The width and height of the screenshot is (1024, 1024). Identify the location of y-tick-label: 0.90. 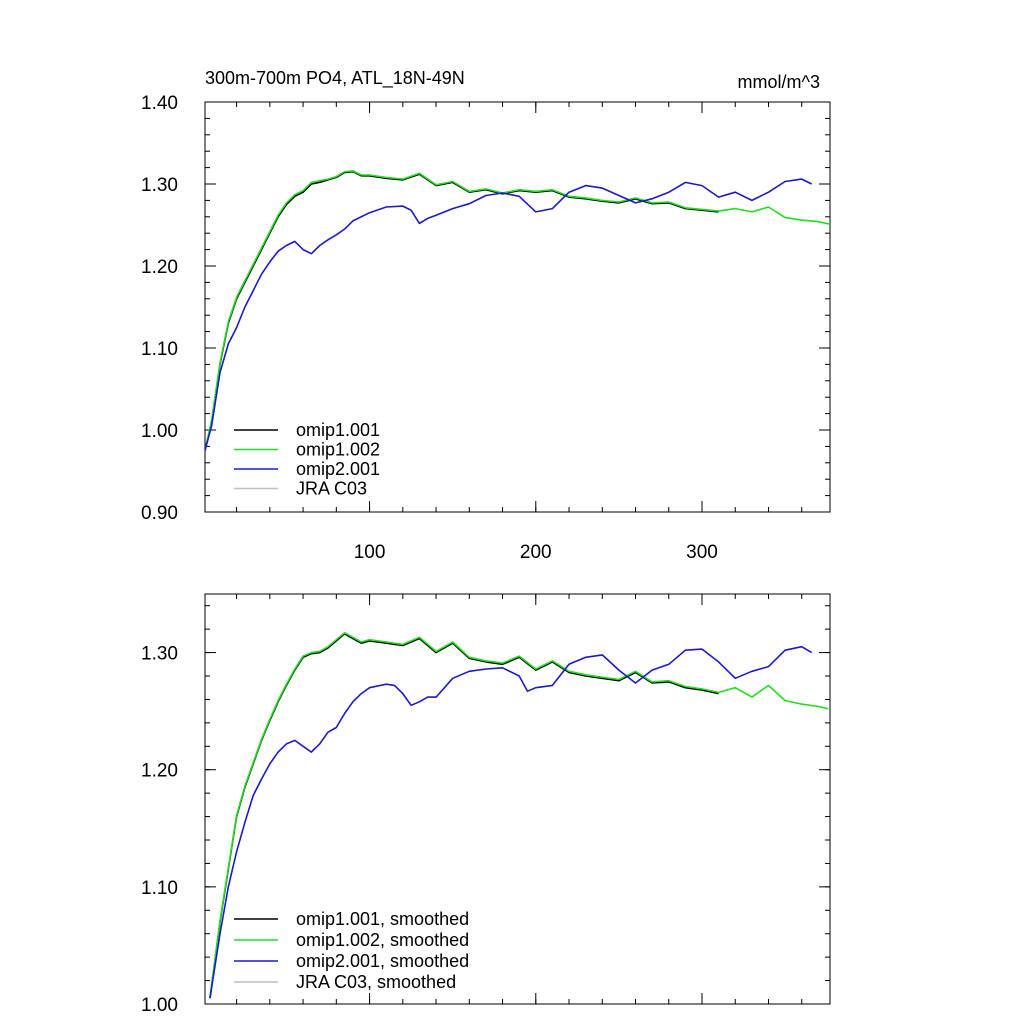
(159, 513).